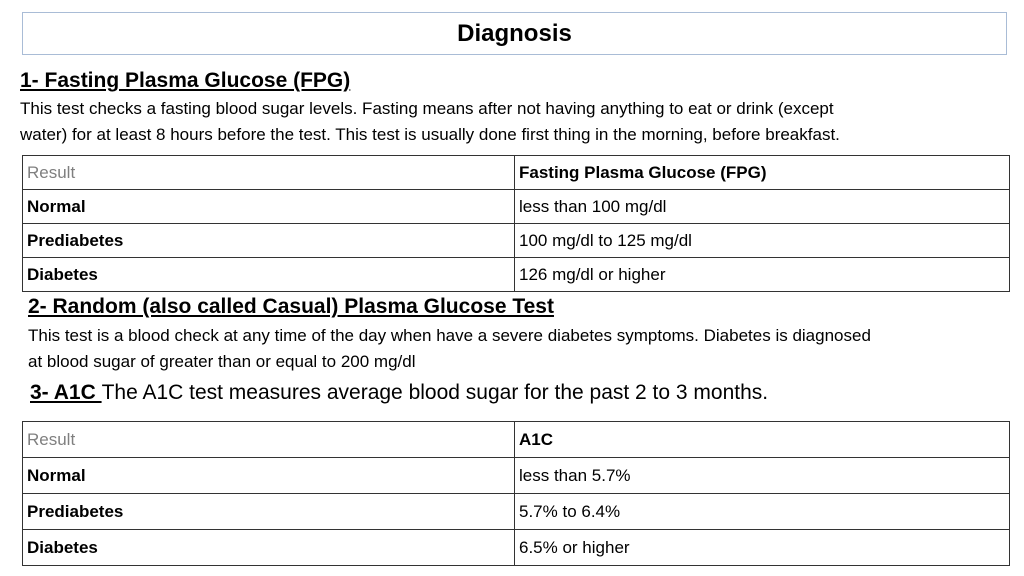  Describe the element at coordinates (762, 240) in the screenshot. I see `table-cell-value: 100 mg/dl to 125 mg/dl` at that location.